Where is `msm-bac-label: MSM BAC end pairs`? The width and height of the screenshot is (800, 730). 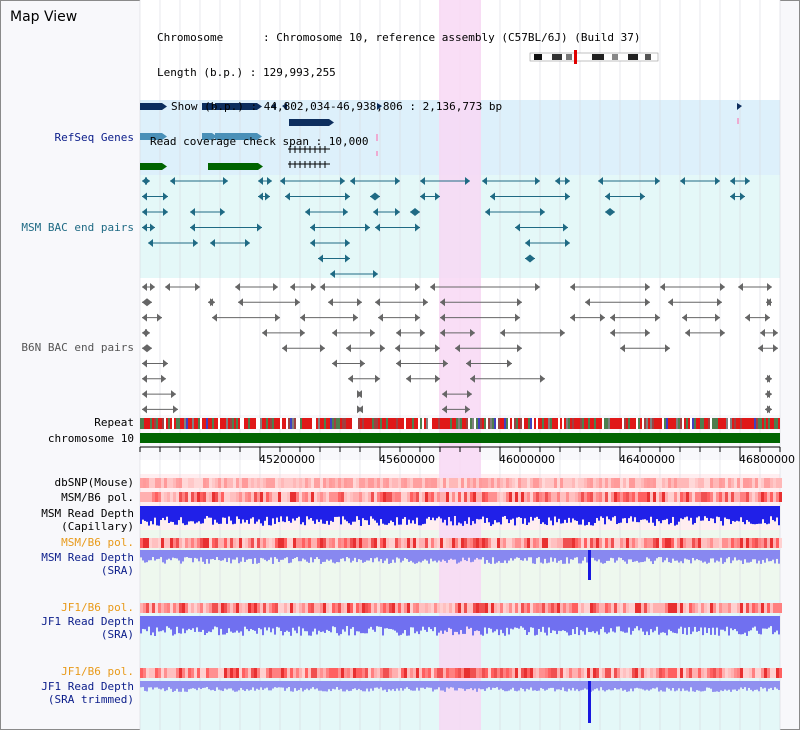
msm-bac-label: MSM BAC end pairs is located at coordinates (77, 227).